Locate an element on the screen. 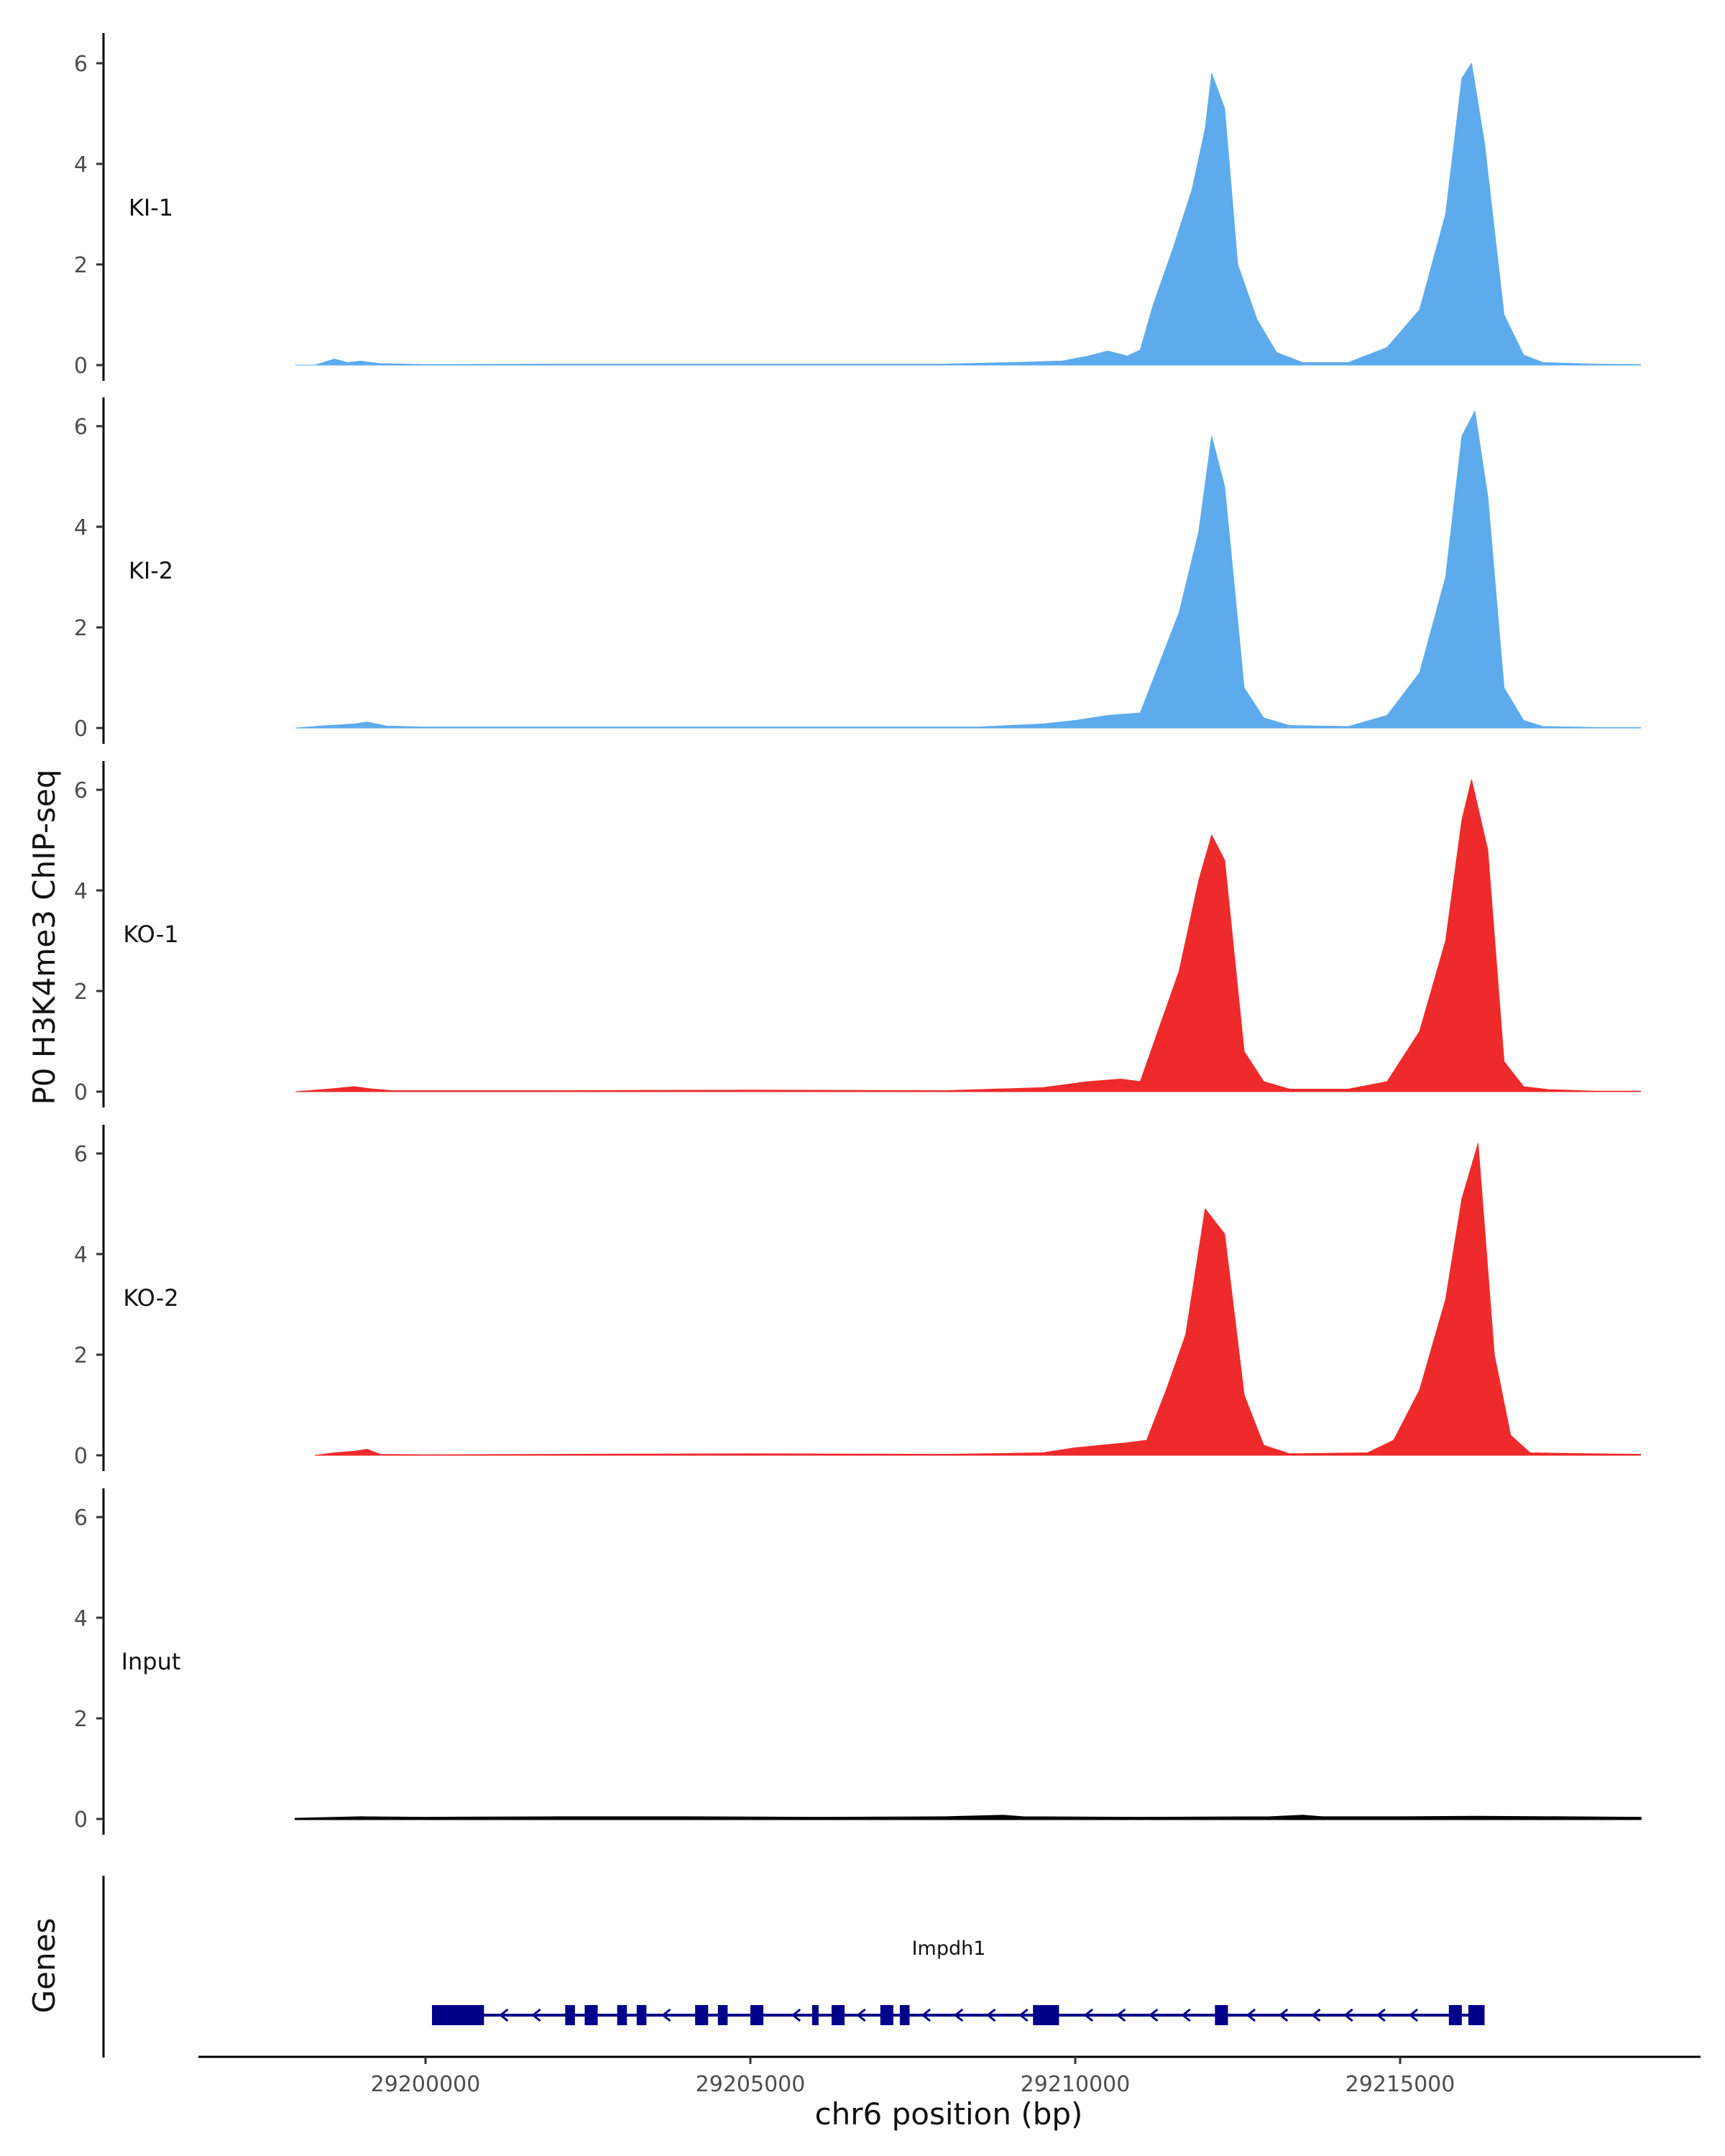 This screenshot has height=2156, width=1725. track-ki-2: 0 2 4 6 KI-2 is located at coordinates (857, 570).